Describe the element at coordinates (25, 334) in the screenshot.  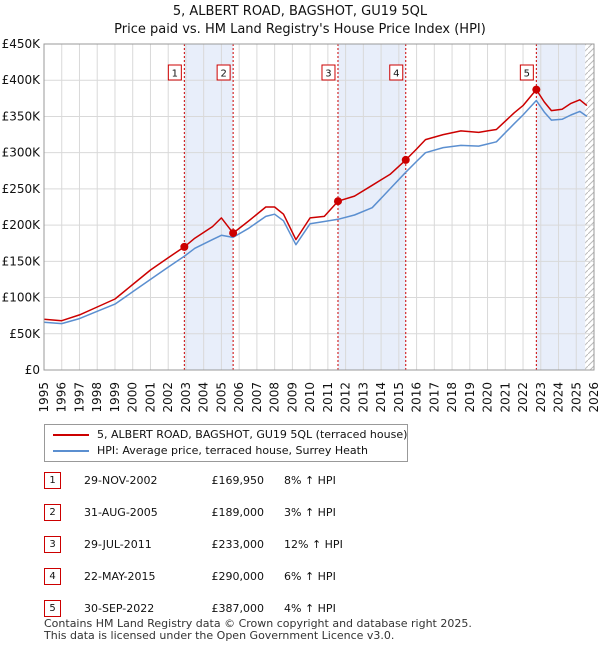
I see `y-tick-label: £50K` at that location.